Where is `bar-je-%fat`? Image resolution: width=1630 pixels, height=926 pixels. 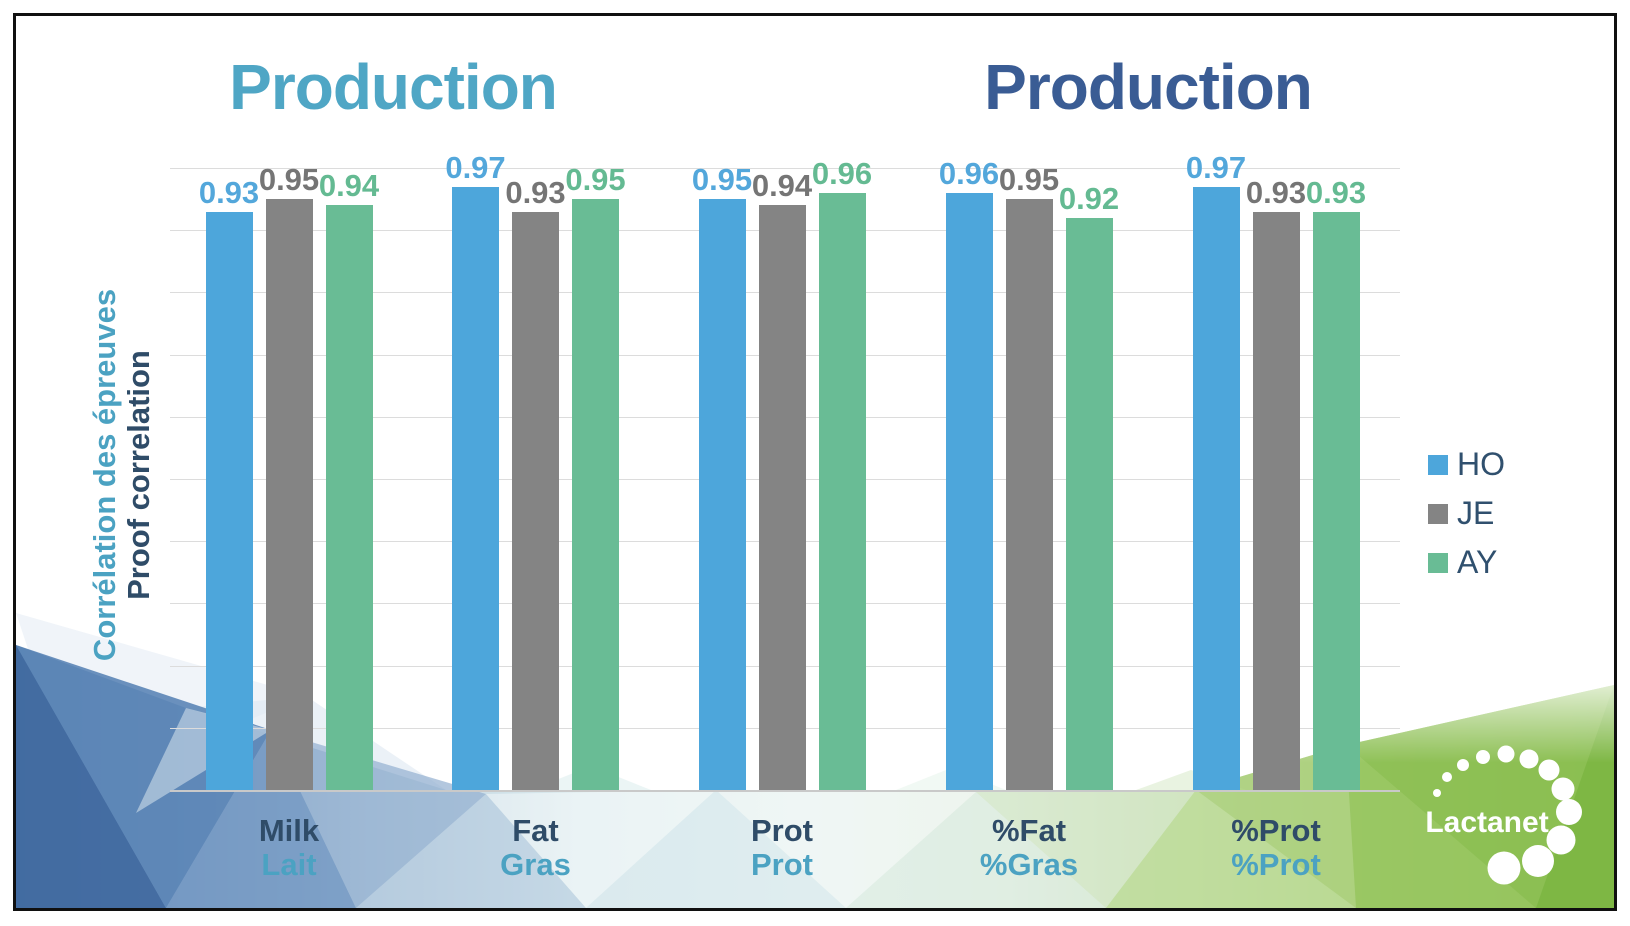 bar-je-%fat is located at coordinates (1029, 494).